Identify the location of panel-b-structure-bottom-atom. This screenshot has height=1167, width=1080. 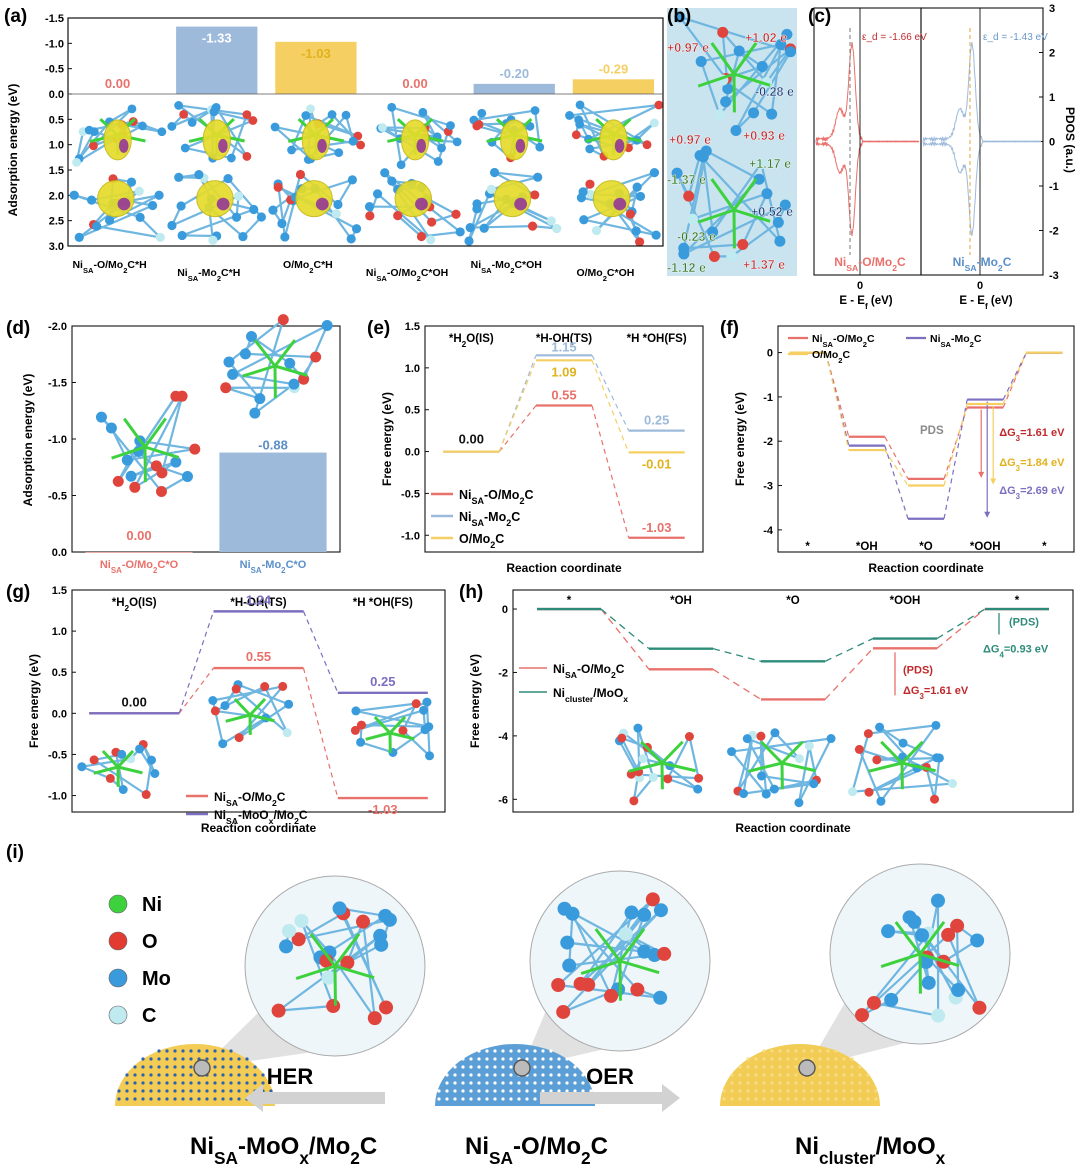
(677, 173).